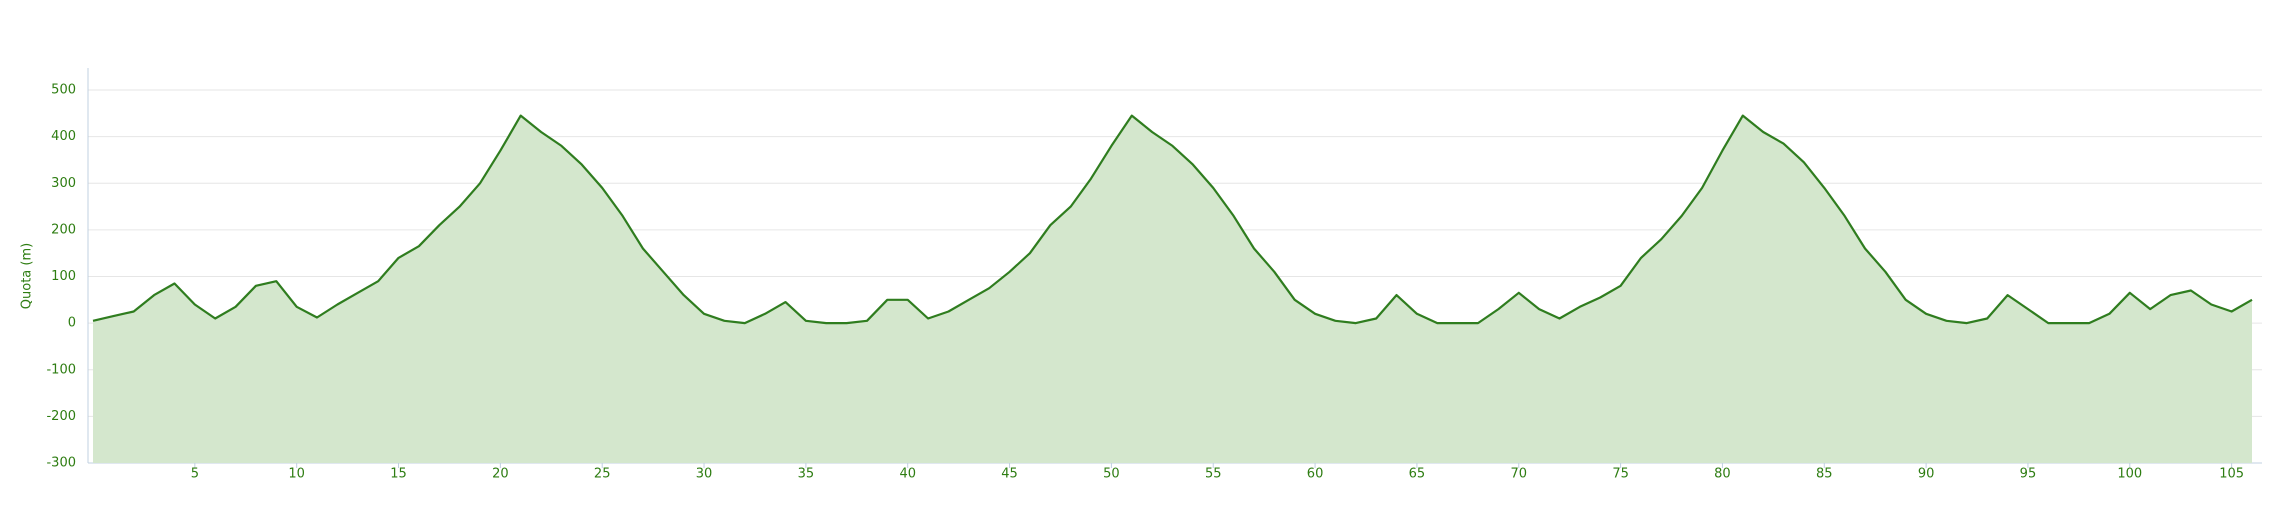  I want to click on x-tick-label: 80, so click(1722, 474).